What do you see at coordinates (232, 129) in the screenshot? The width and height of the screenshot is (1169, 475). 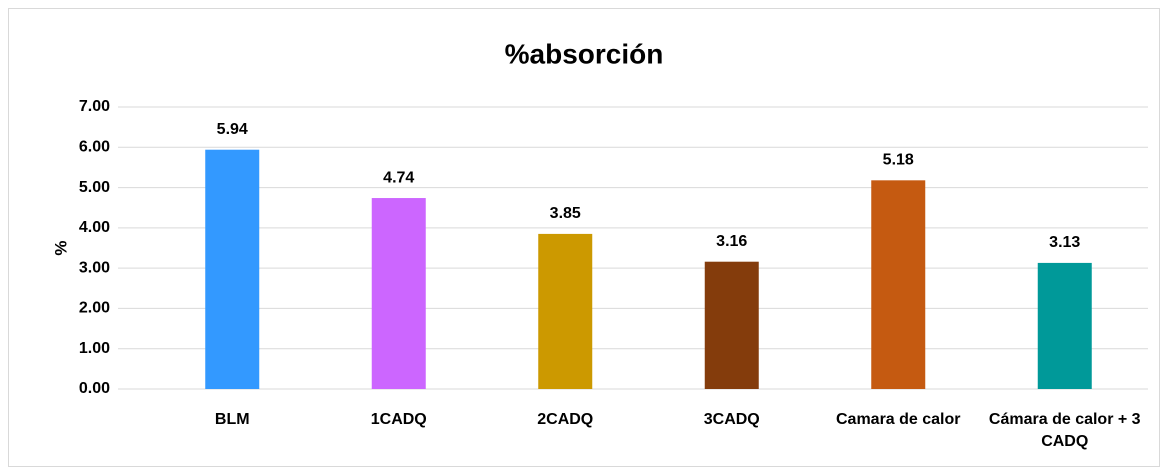 I see `data-label: 5.94` at bounding box center [232, 129].